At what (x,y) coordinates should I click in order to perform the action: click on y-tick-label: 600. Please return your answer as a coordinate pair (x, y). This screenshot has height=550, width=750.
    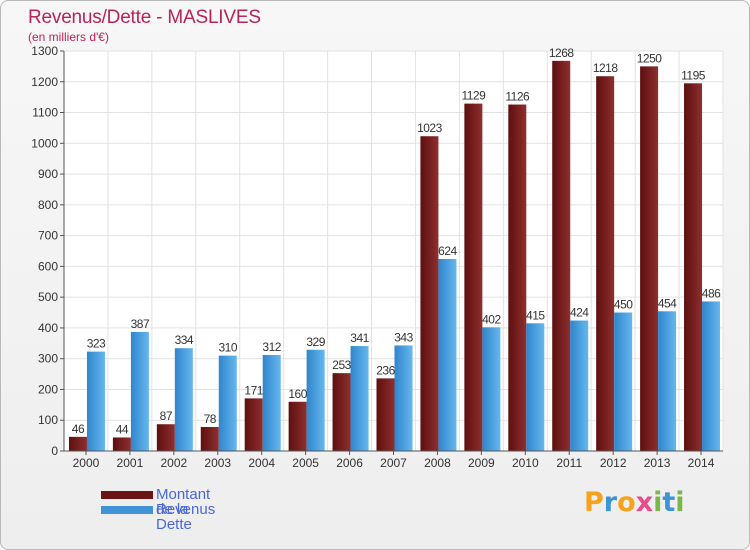
    Looking at the image, I should click on (48, 266).